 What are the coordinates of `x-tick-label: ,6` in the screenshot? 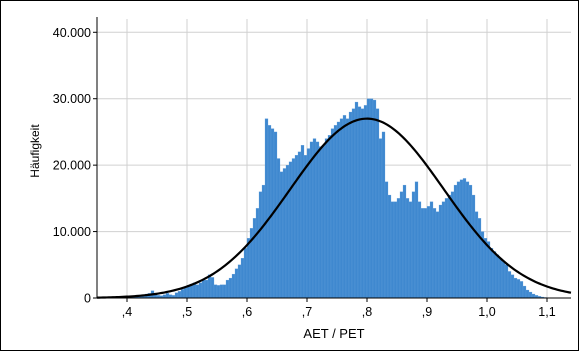 It's located at (247, 312).